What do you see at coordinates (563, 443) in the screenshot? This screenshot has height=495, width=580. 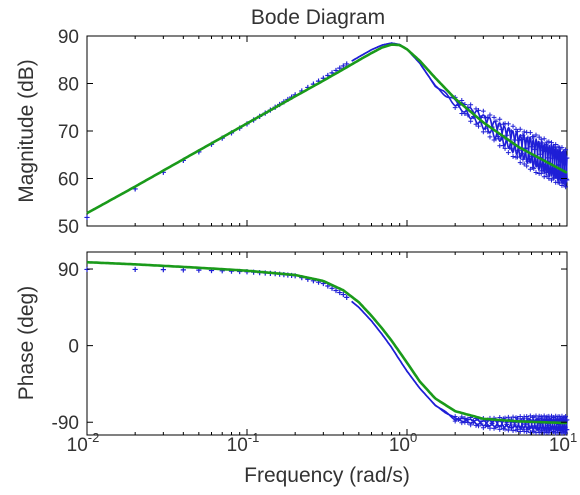 I see `x-tick-label: 10¹` at bounding box center [563, 443].